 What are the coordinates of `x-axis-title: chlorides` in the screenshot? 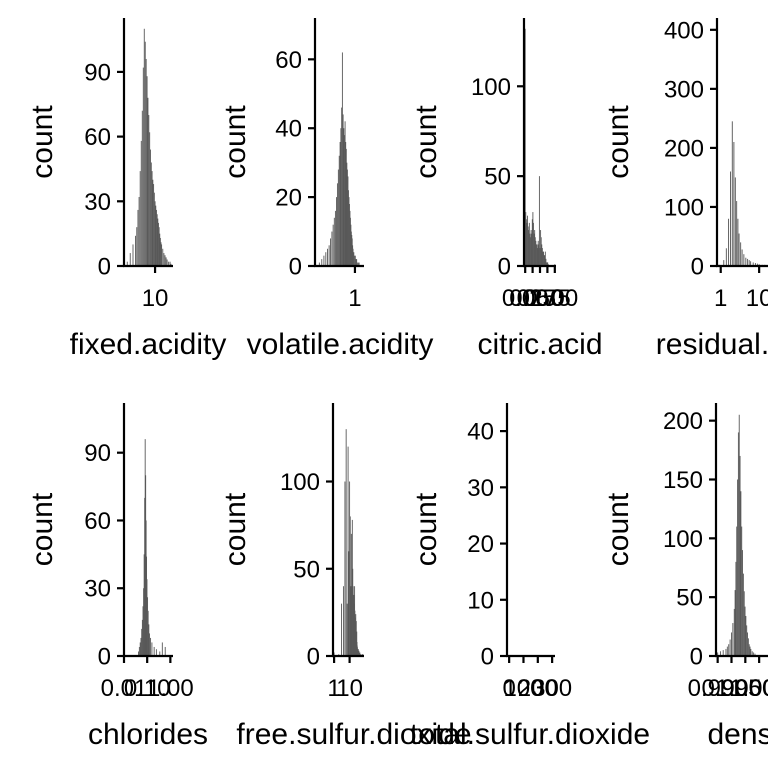 It's located at (148, 734).